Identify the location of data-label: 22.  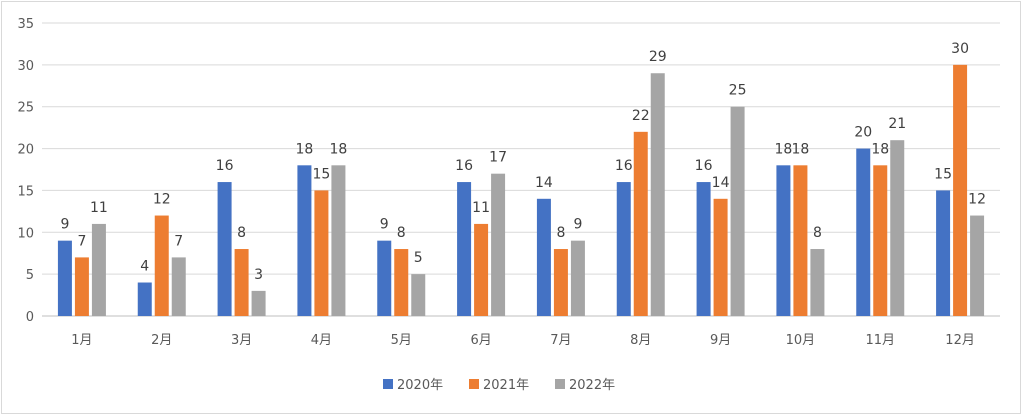
(641, 116).